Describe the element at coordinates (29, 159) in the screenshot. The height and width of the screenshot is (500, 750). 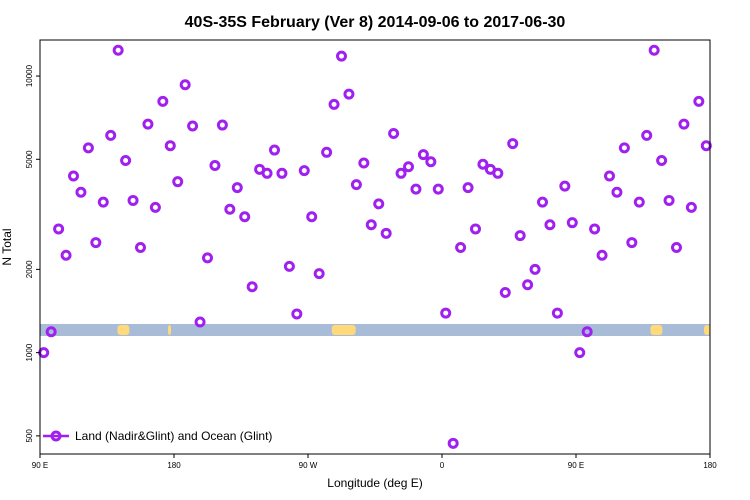
I see `y-tick-label-3: 5000` at that location.